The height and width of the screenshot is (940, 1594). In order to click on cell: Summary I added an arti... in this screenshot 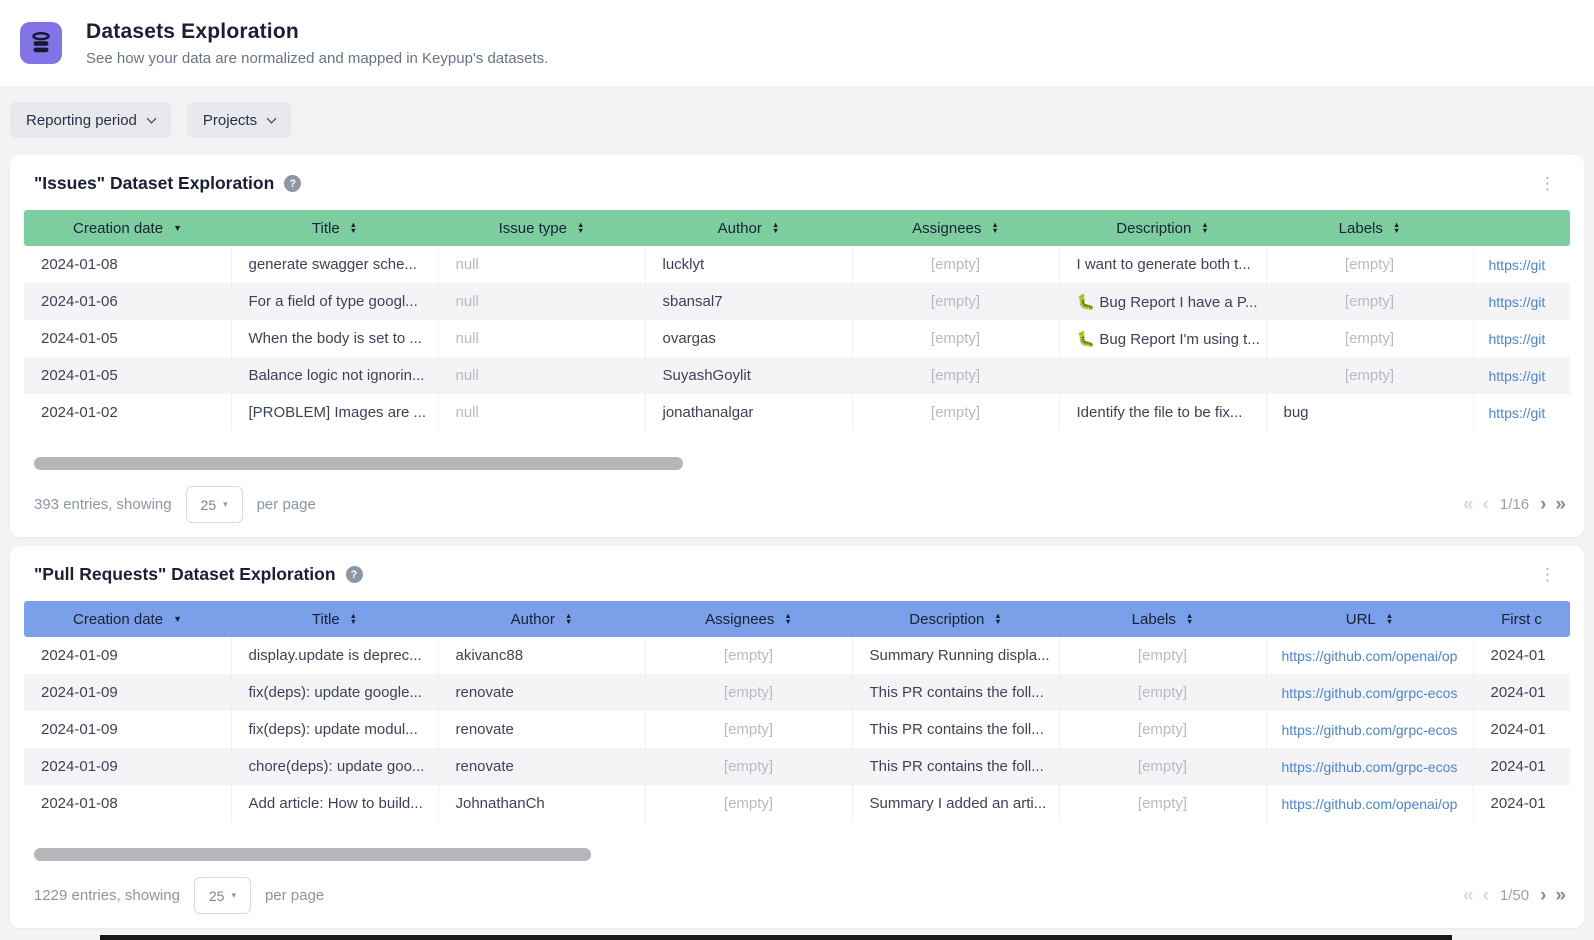, I will do `click(956, 803)`.